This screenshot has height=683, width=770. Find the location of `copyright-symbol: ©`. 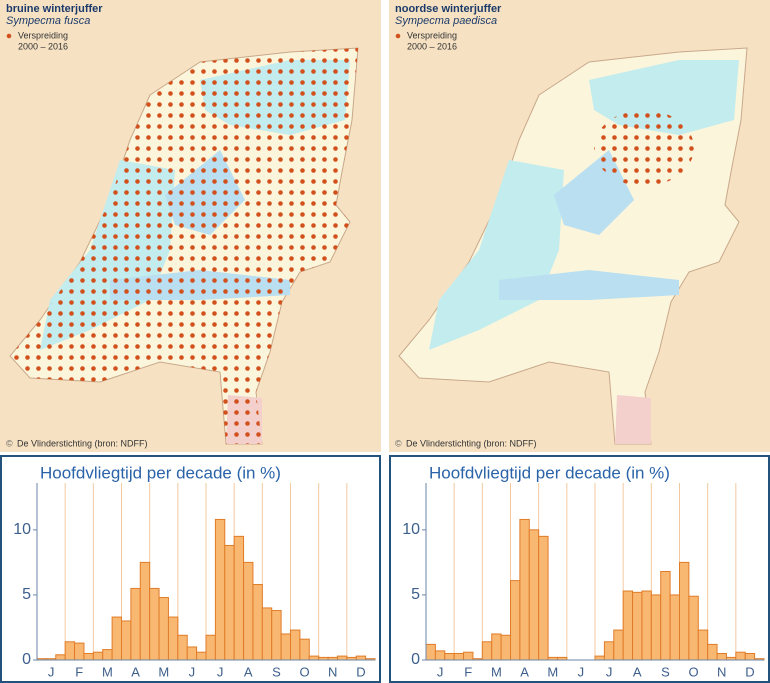

copyright-symbol: © is located at coordinates (9, 443).